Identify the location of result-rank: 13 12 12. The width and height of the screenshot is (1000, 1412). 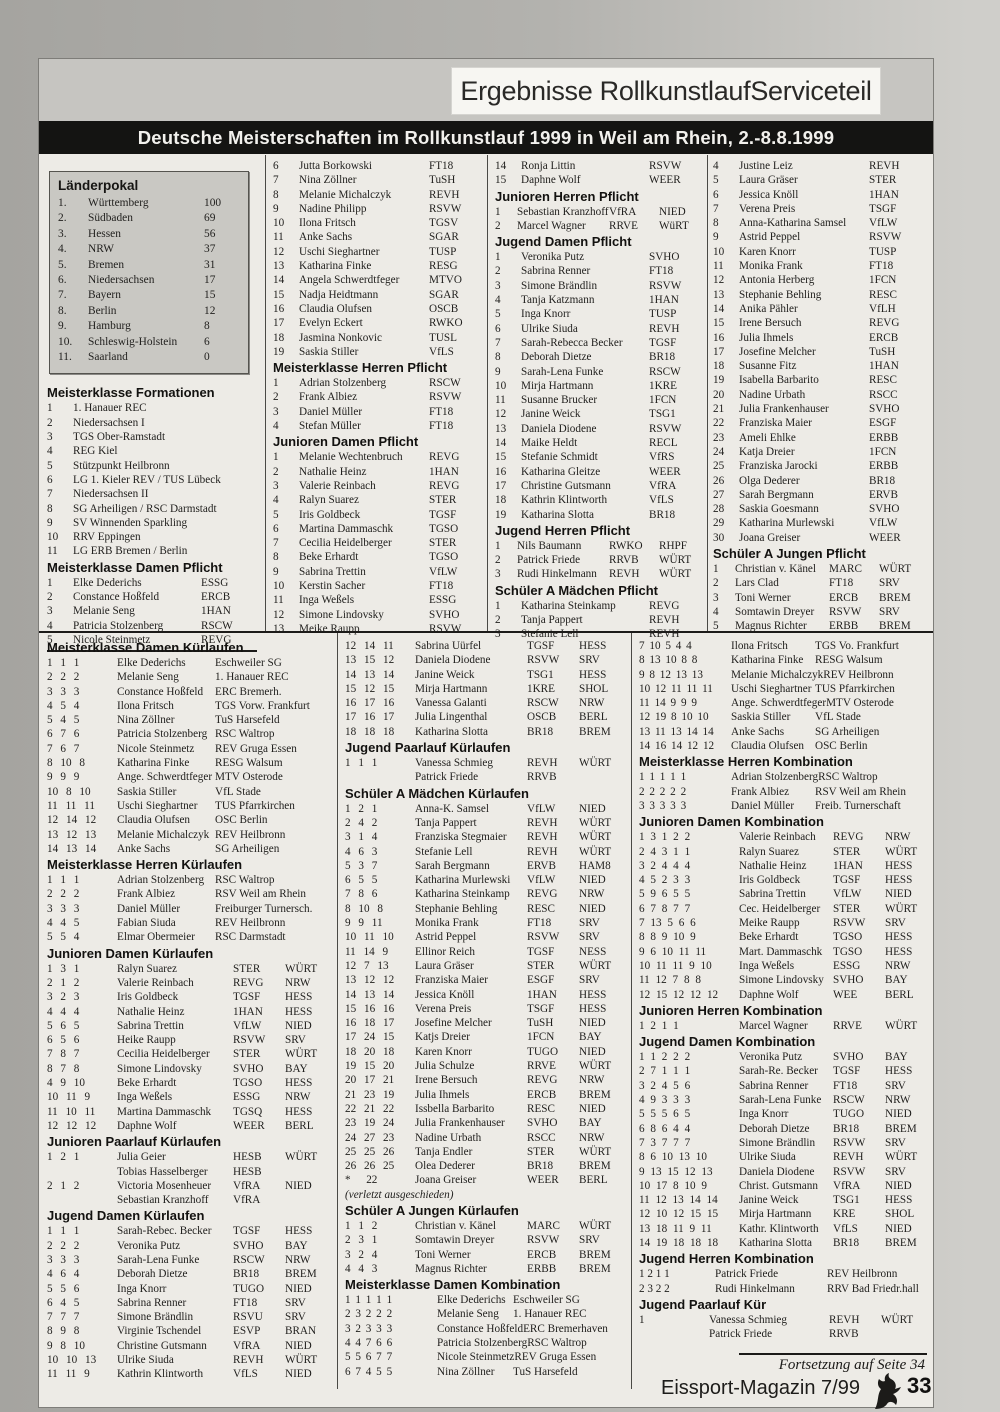
(370, 980).